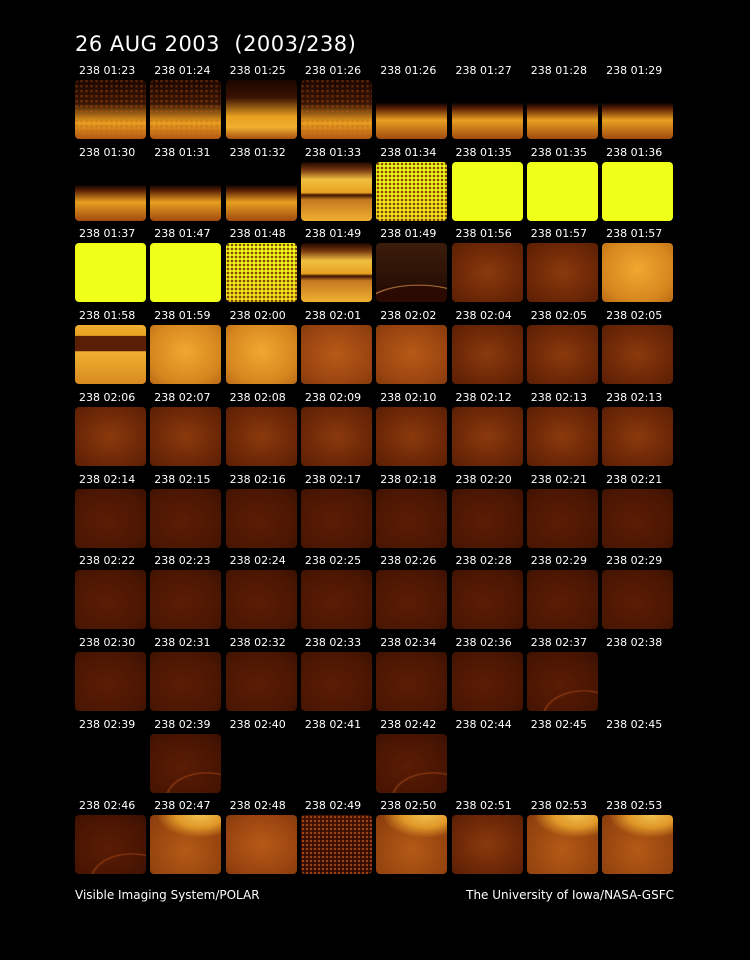 This screenshot has height=960, width=750. I want to click on frame-cell: 238 01:34, so click(413, 186).